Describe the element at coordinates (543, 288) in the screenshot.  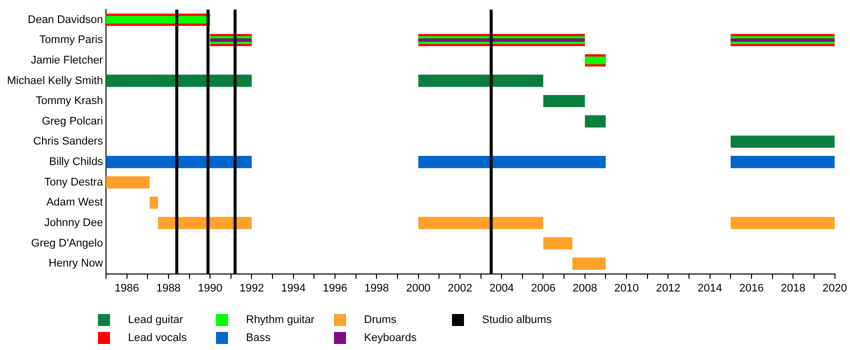
I see `x-tick-label: 2006` at that location.